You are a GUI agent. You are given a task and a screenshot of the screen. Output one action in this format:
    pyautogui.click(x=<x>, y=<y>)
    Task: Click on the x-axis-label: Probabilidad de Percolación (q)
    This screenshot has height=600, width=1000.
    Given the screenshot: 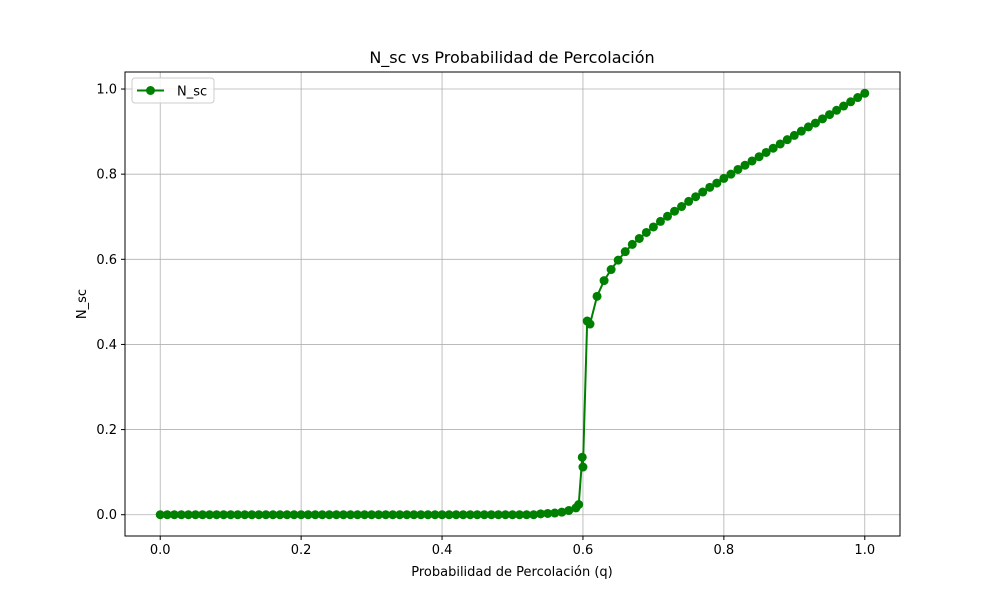 What is the action you would take?
    pyautogui.click(x=512, y=572)
    